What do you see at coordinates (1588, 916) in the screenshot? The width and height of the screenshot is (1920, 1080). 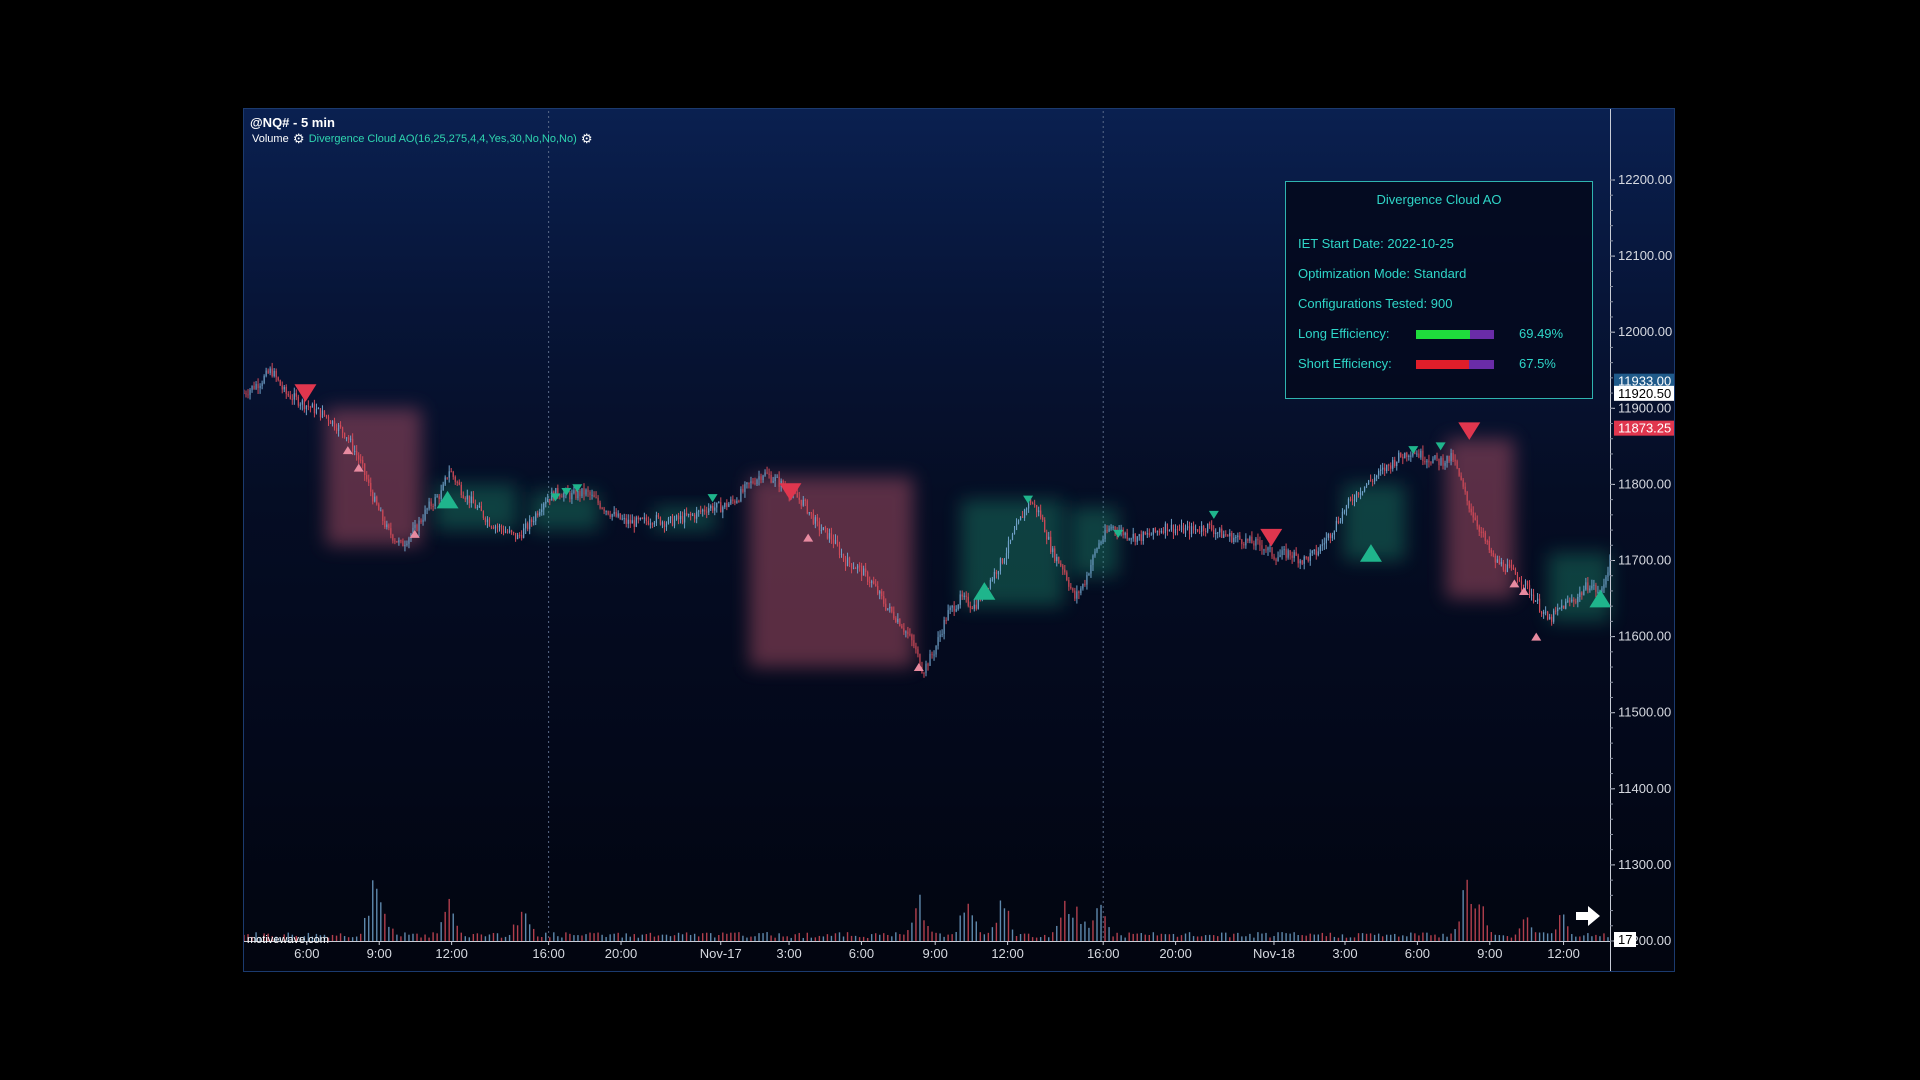 I see `scroll-to-latest-arrow-icon` at bounding box center [1588, 916].